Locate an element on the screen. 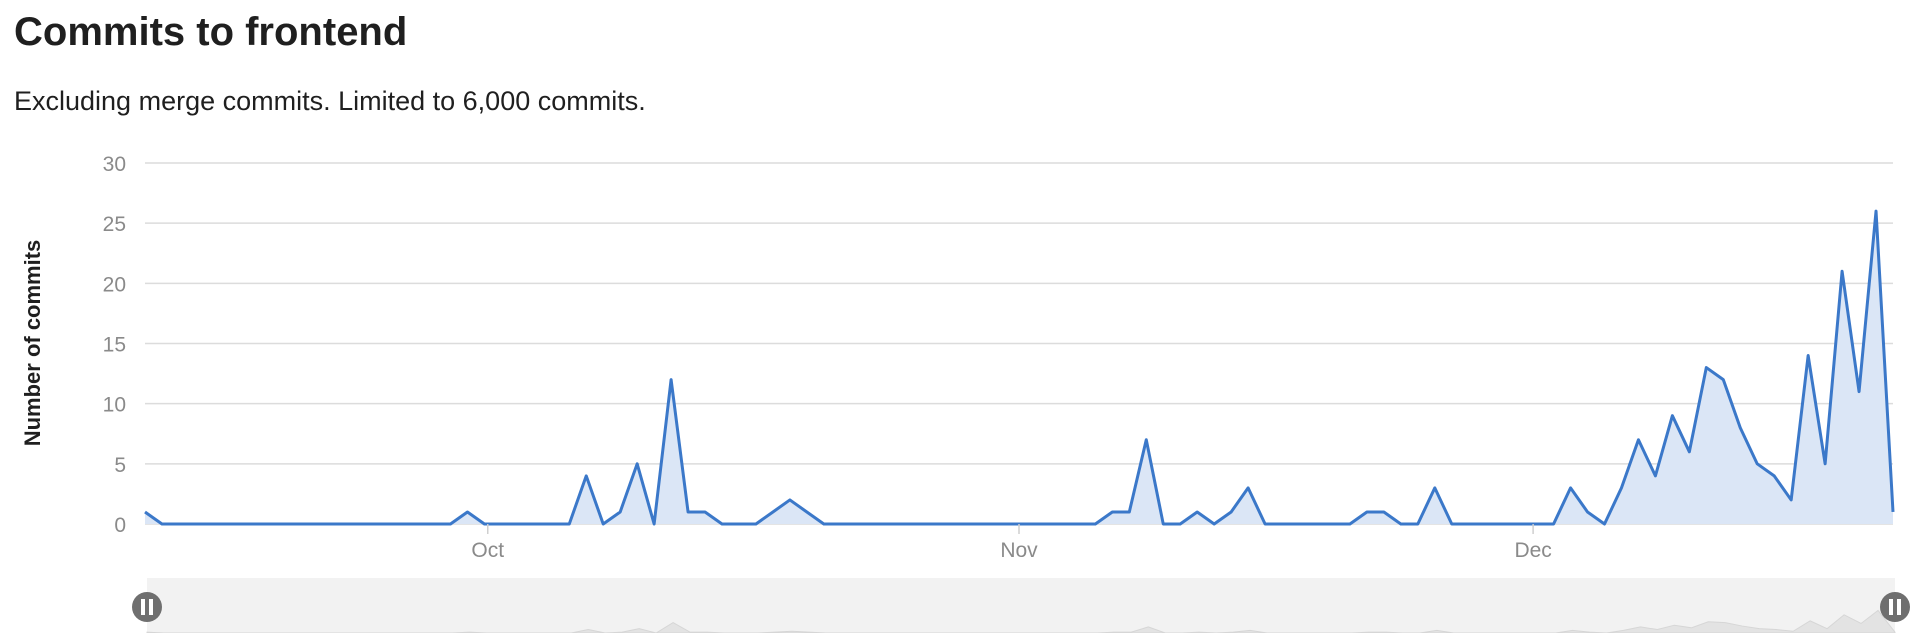 The width and height of the screenshot is (1912, 633). y-tick-label: 20 is located at coordinates (114, 284).